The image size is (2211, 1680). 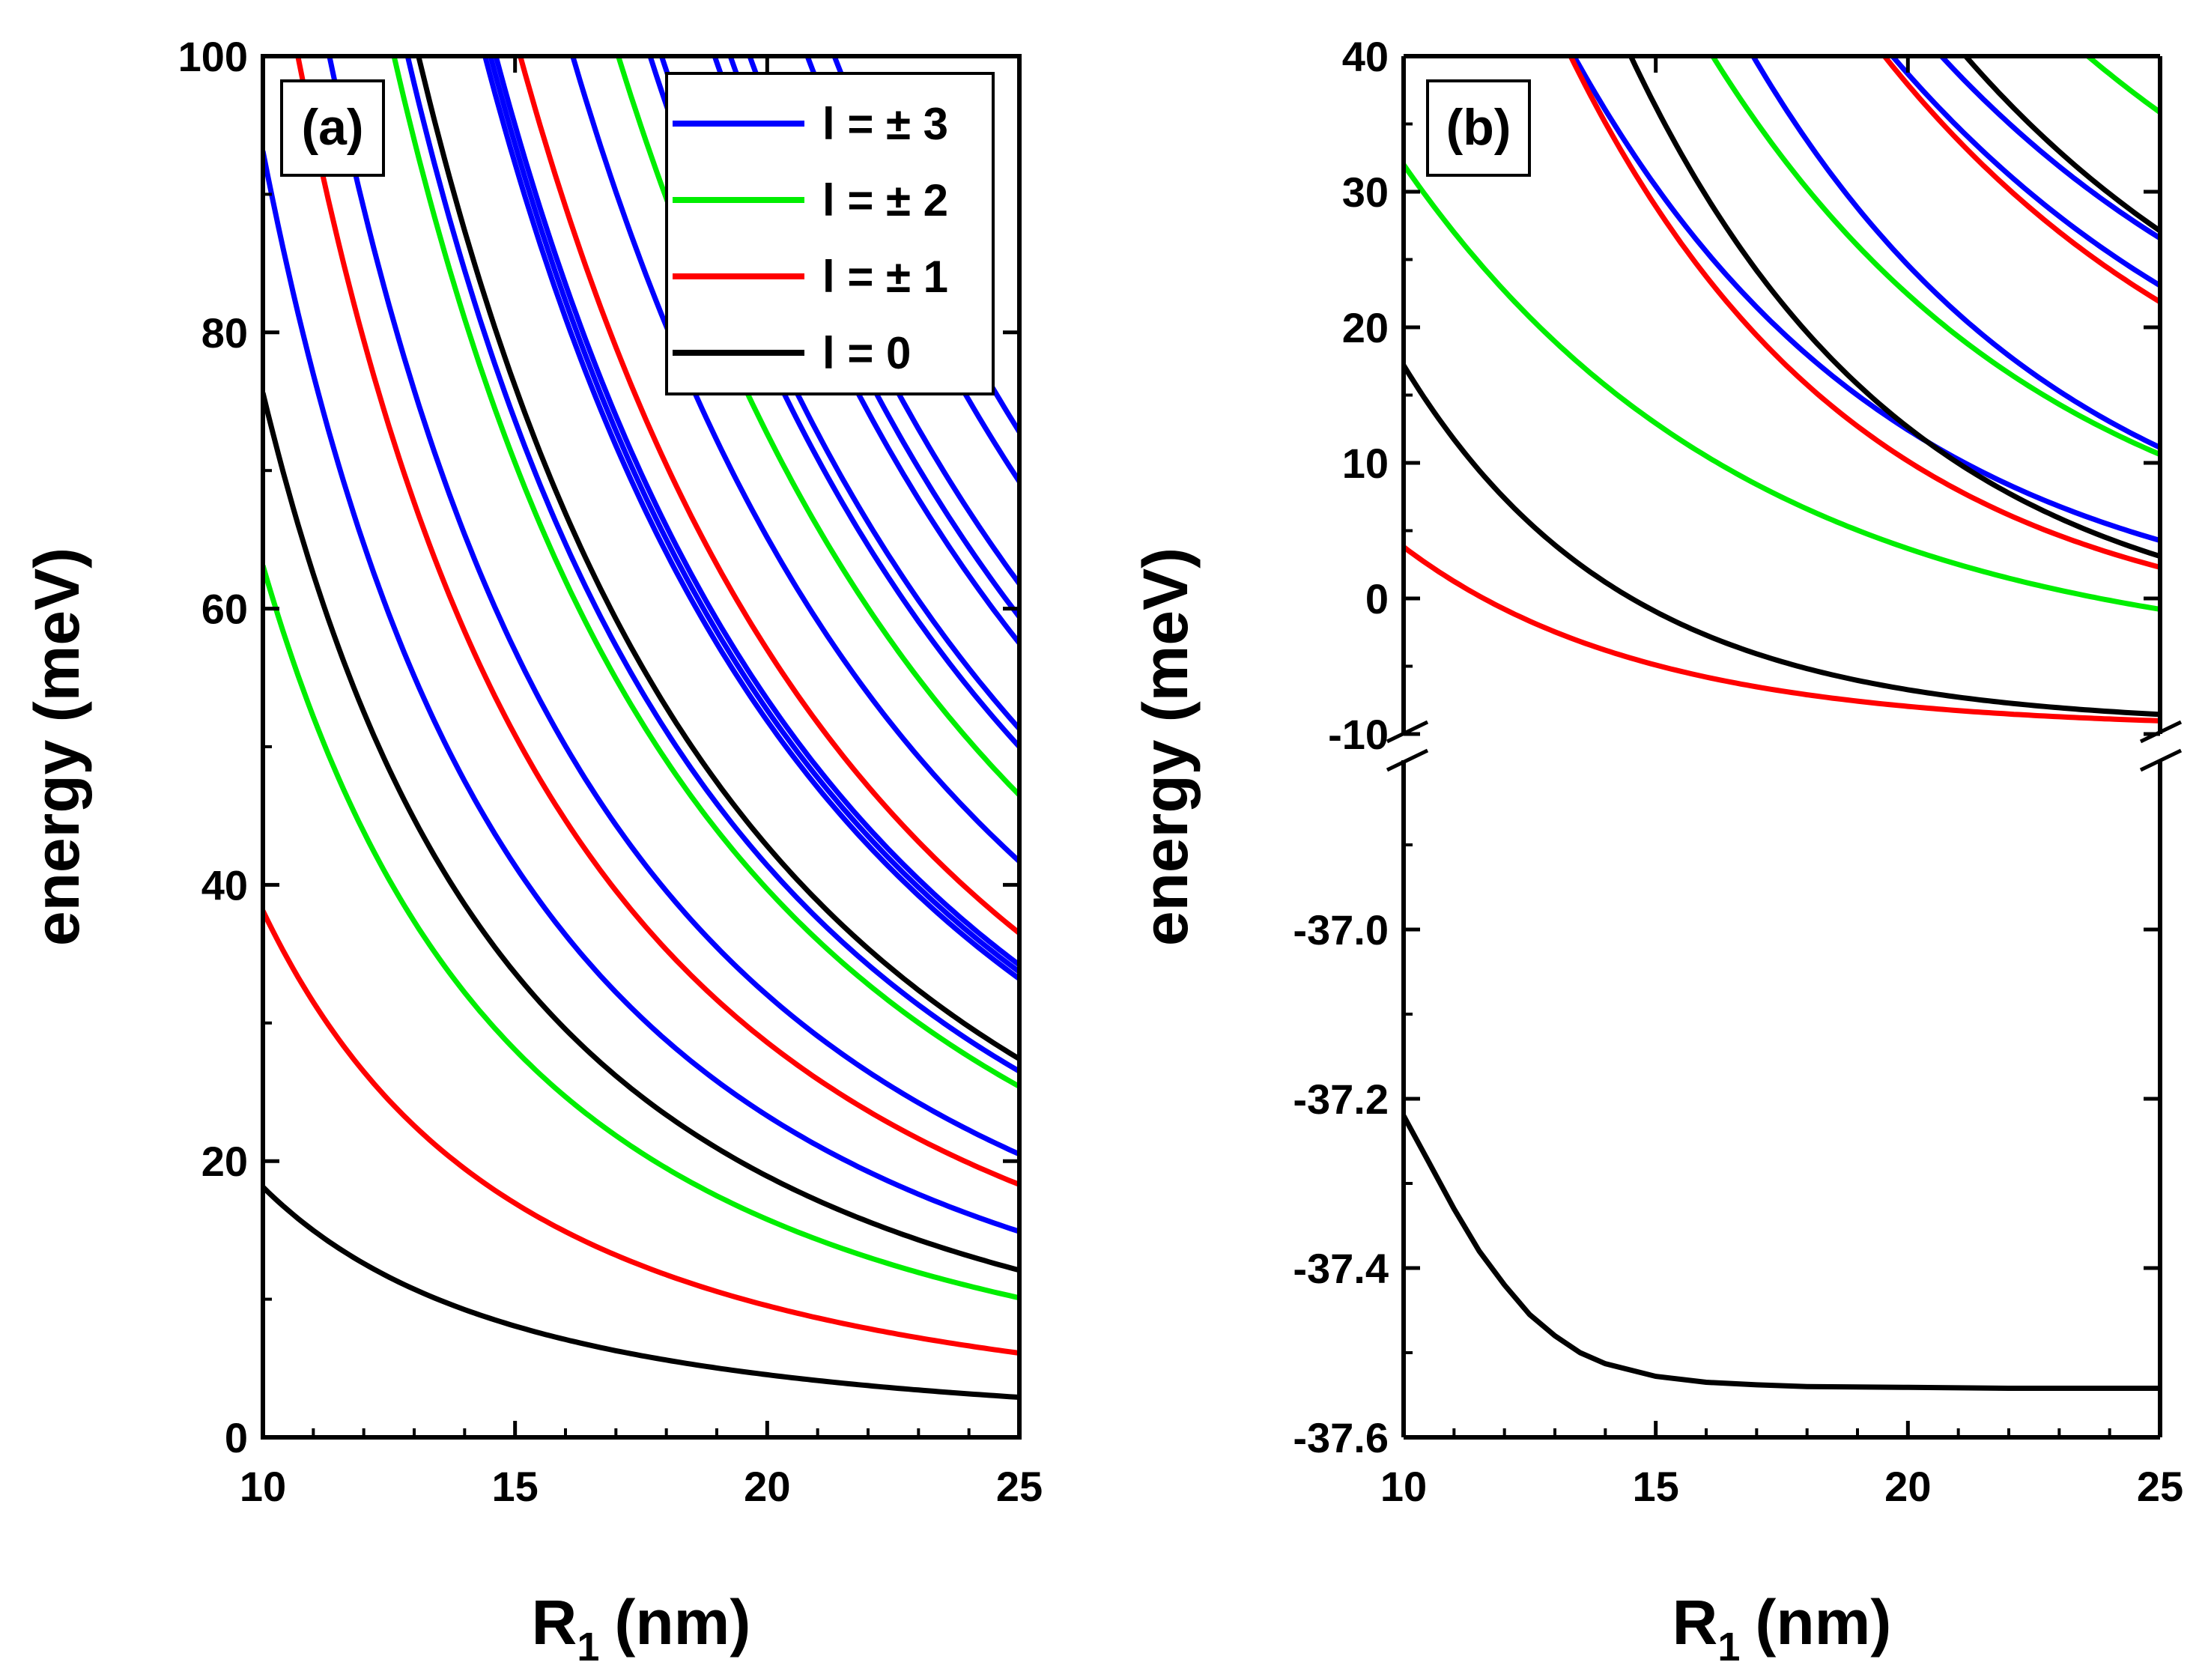 I want to click on legend-label-l2: l = ± 2, so click(x=885, y=200).